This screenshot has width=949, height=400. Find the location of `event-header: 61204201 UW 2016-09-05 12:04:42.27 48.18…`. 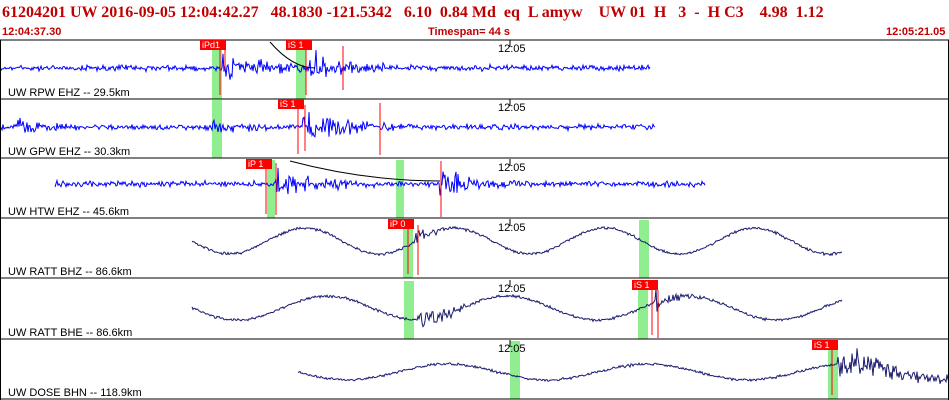

event-header: 61204201 UW 2016-09-05 12:04:42.27 48.18… is located at coordinates (474, 20).